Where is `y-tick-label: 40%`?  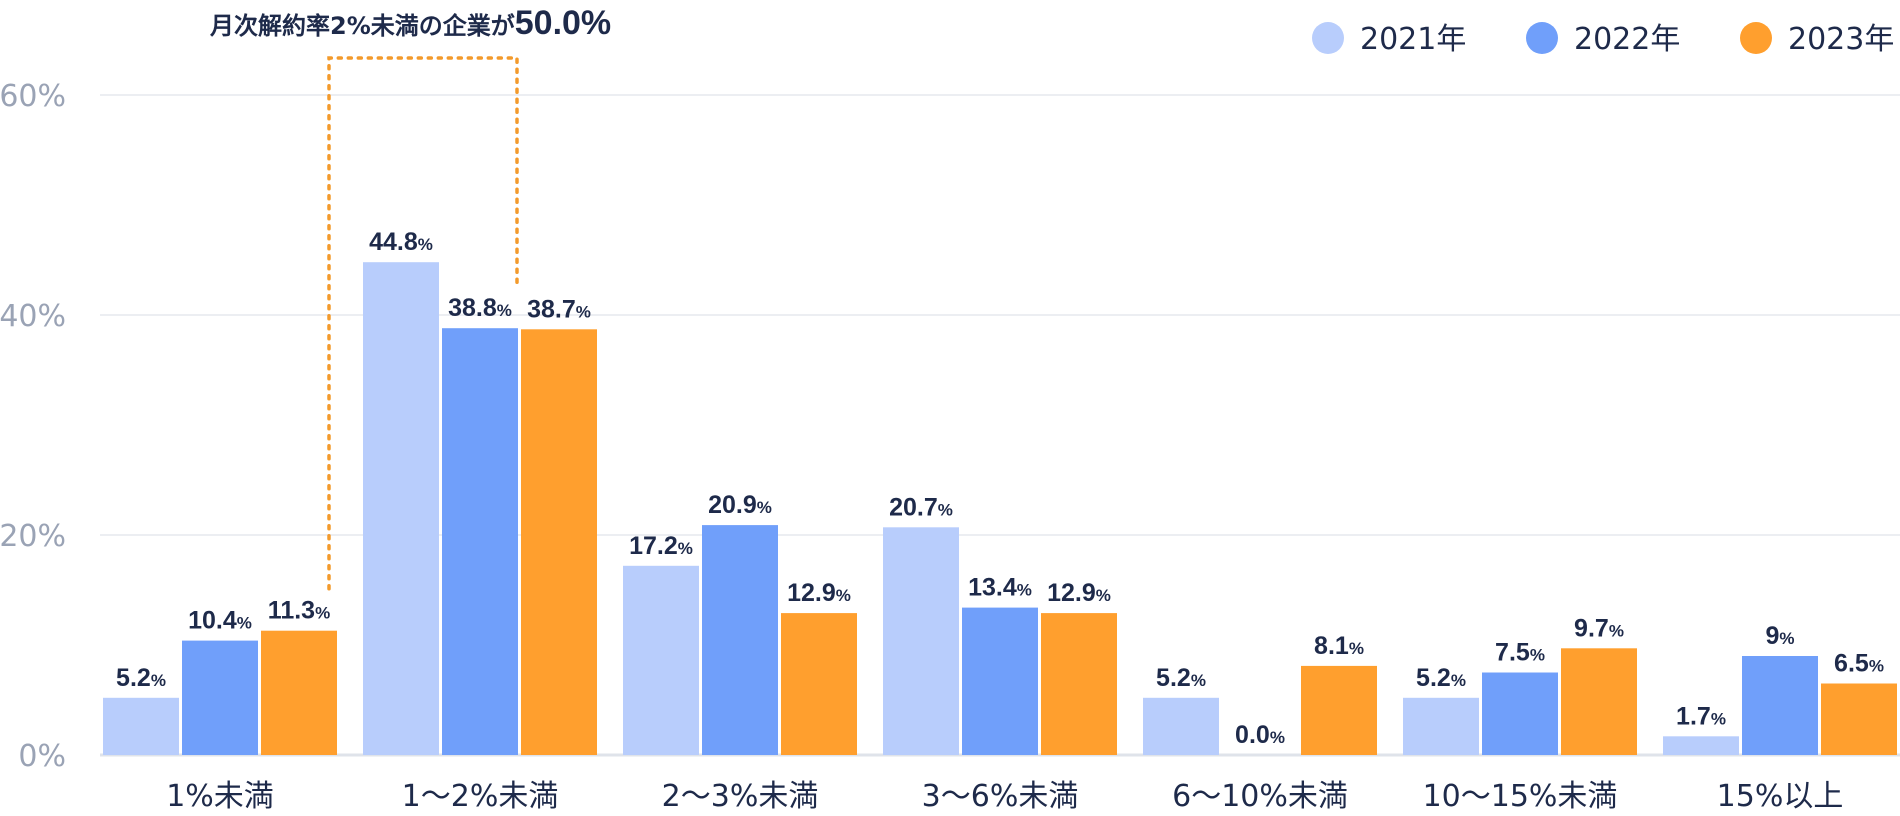
y-tick-label: 40% is located at coordinates (33, 316).